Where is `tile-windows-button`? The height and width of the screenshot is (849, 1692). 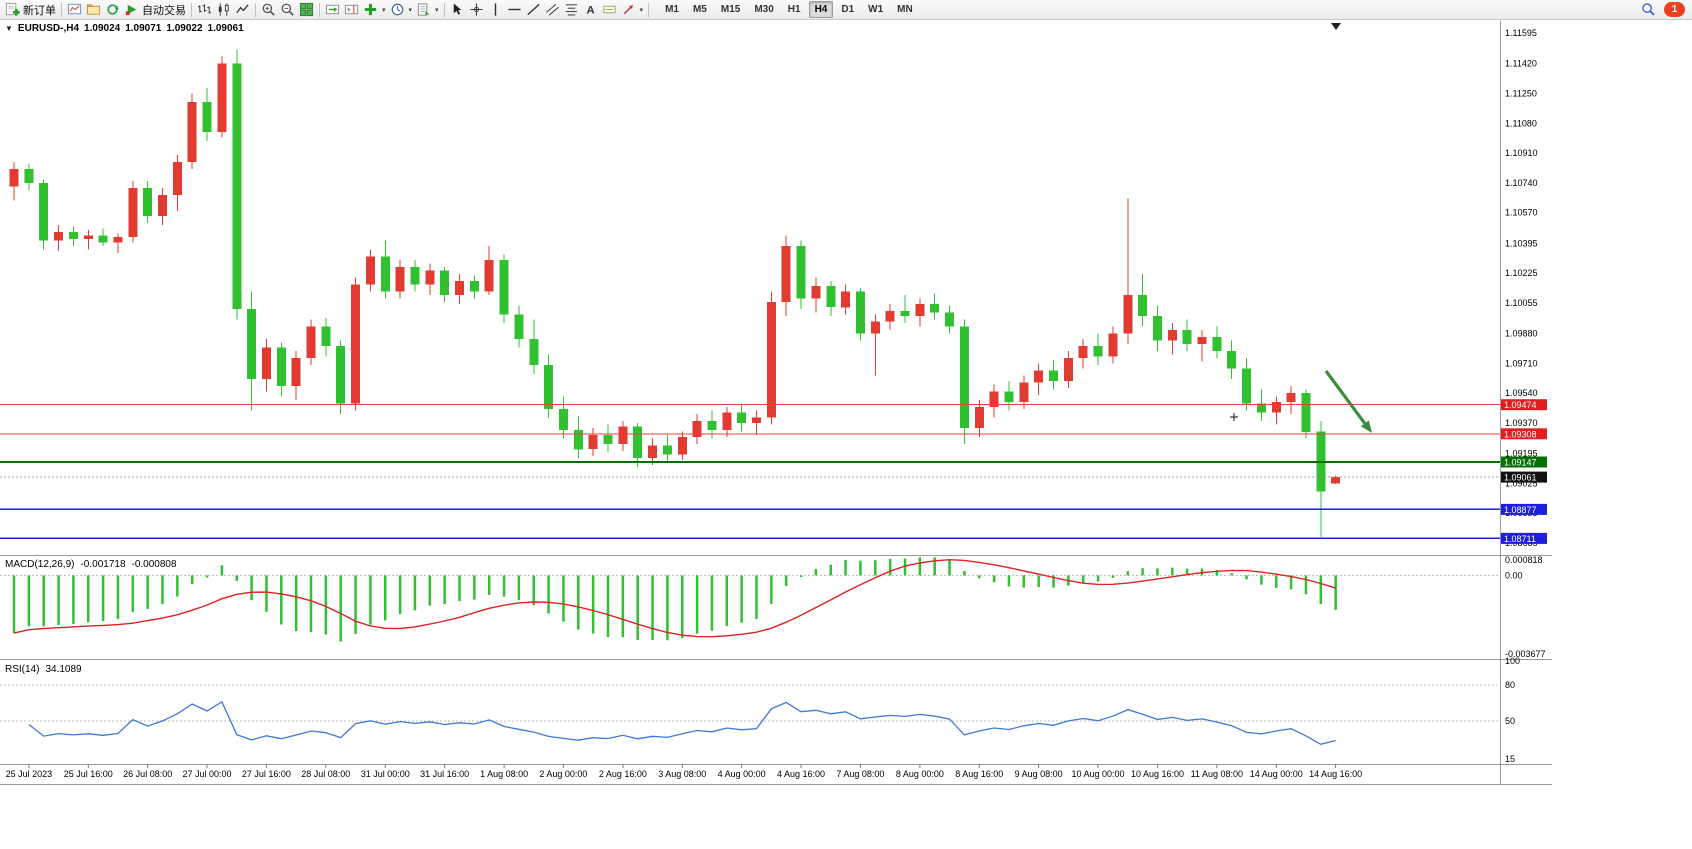 tile-windows-button is located at coordinates (306, 10).